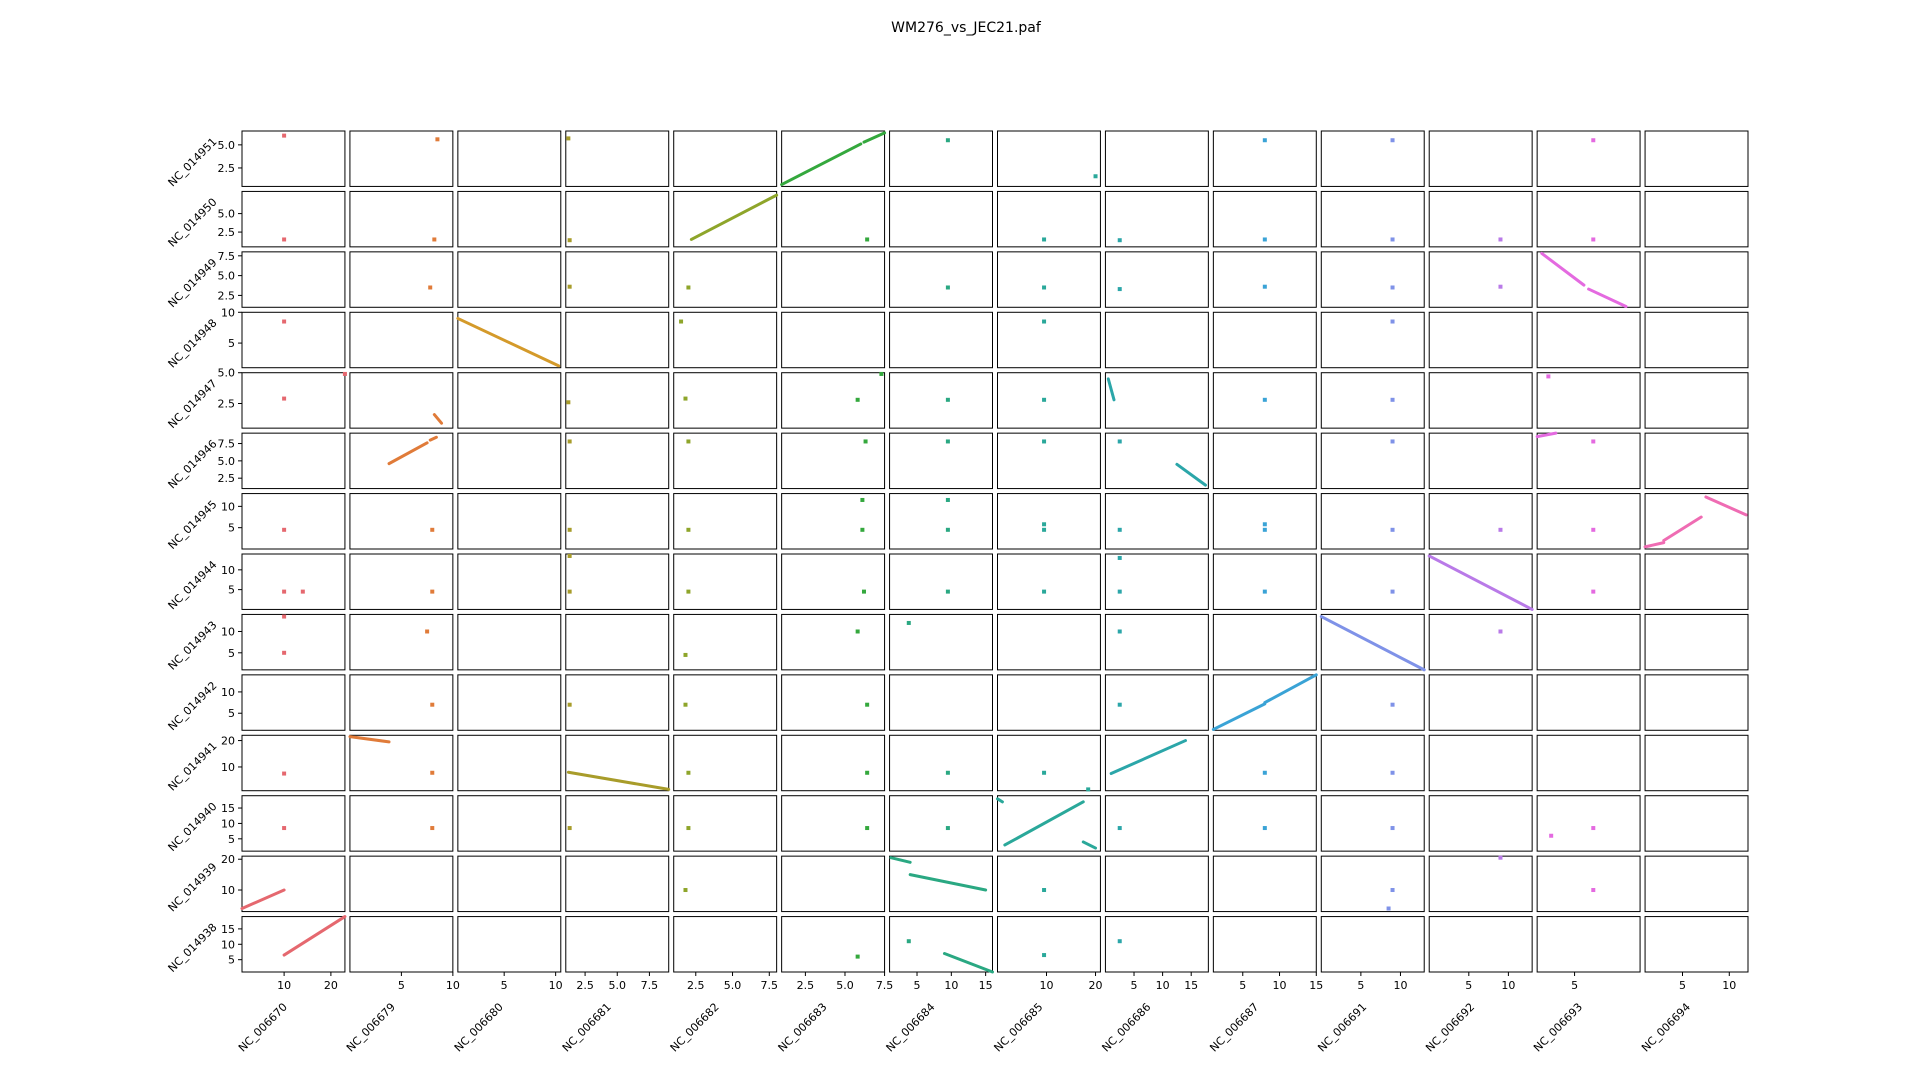  I want to click on row-label: NC_014947, so click(193, 404).